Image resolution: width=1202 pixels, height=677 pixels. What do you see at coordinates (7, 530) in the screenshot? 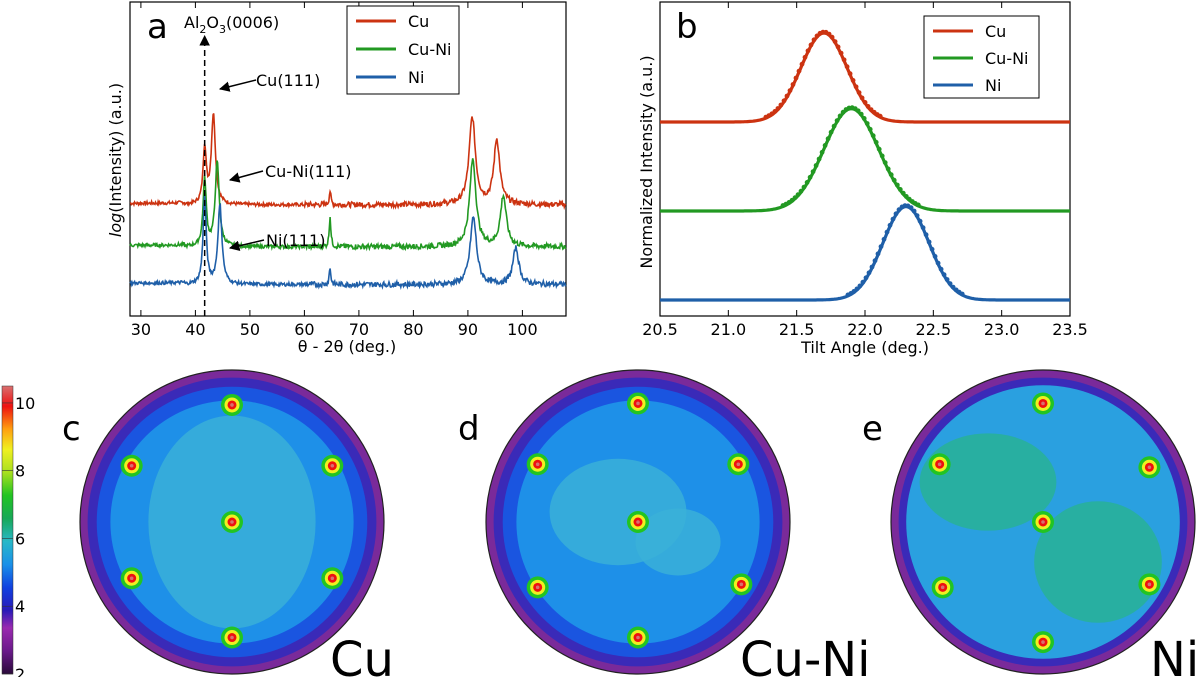
I see `colorbar-gradient` at bounding box center [7, 530].